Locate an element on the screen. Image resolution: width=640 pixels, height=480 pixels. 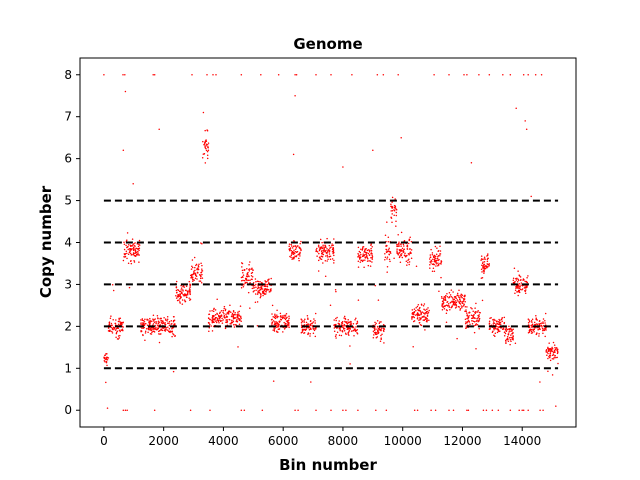
y-axis-title: Copy number is located at coordinates (46, 241).